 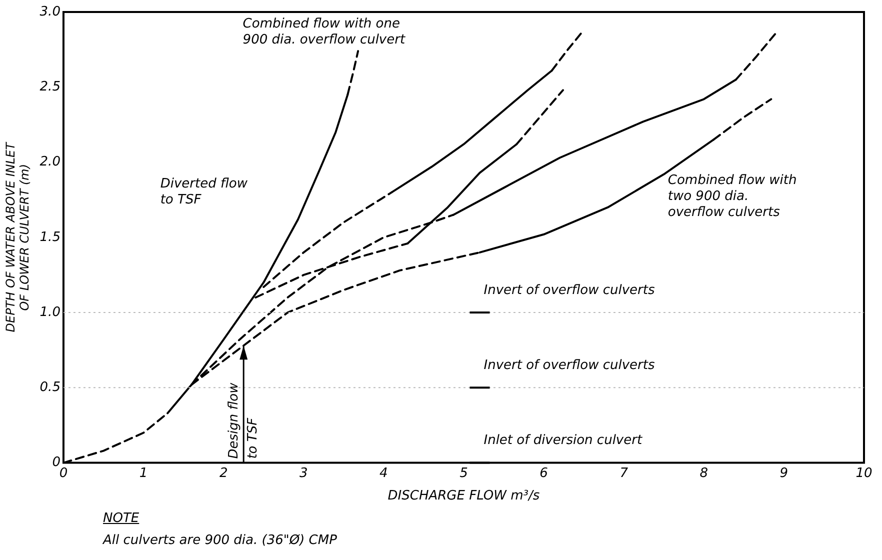 I want to click on y-tick-label: 2.5, so click(x=50, y=87).